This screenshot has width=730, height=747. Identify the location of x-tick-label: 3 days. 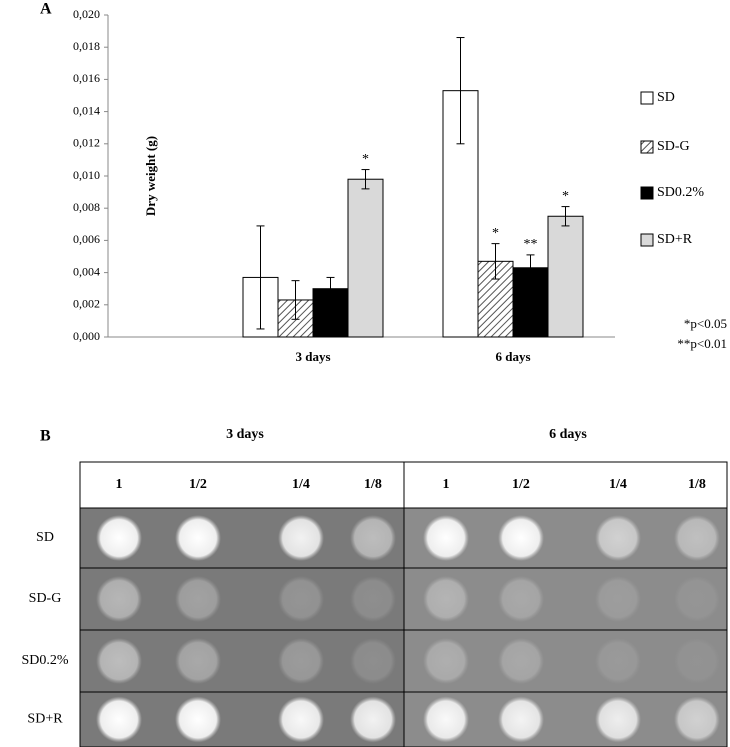
(312, 356).